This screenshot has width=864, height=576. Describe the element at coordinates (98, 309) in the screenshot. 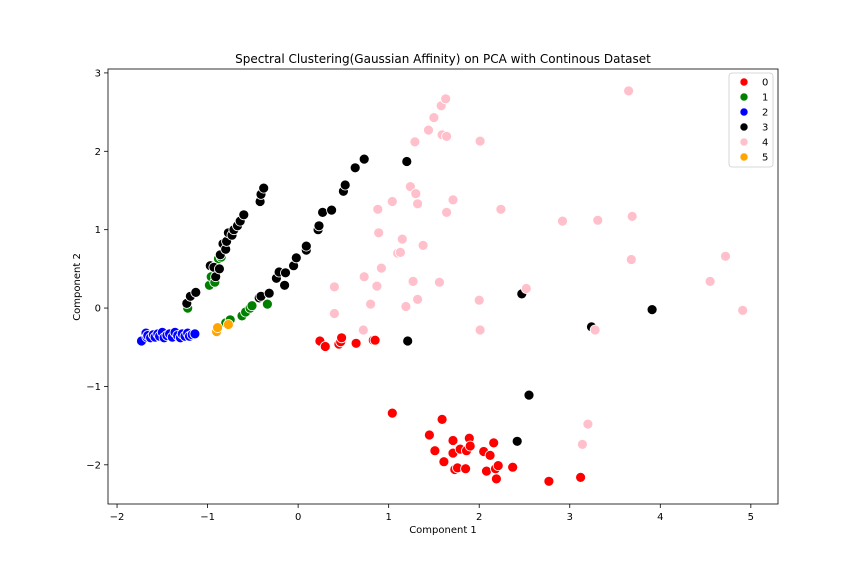

I see `y-tick-label: 0` at that location.